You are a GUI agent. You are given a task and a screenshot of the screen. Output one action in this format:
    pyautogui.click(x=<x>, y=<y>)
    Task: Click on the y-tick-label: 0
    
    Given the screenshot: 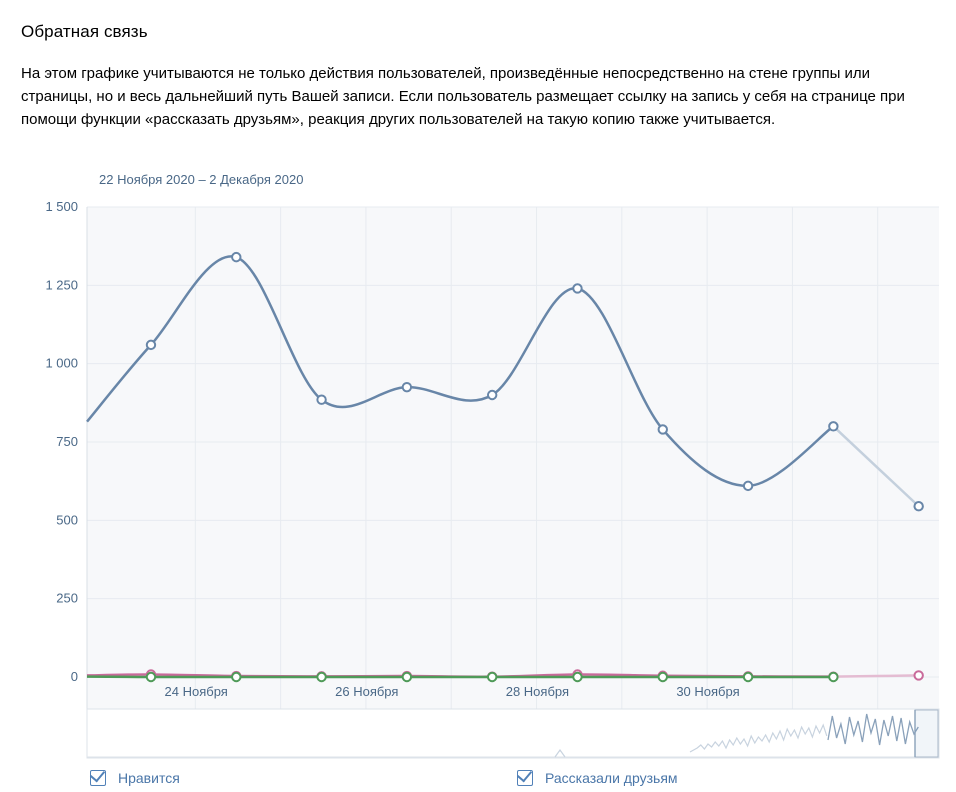 What is the action you would take?
    pyautogui.click(x=74, y=676)
    